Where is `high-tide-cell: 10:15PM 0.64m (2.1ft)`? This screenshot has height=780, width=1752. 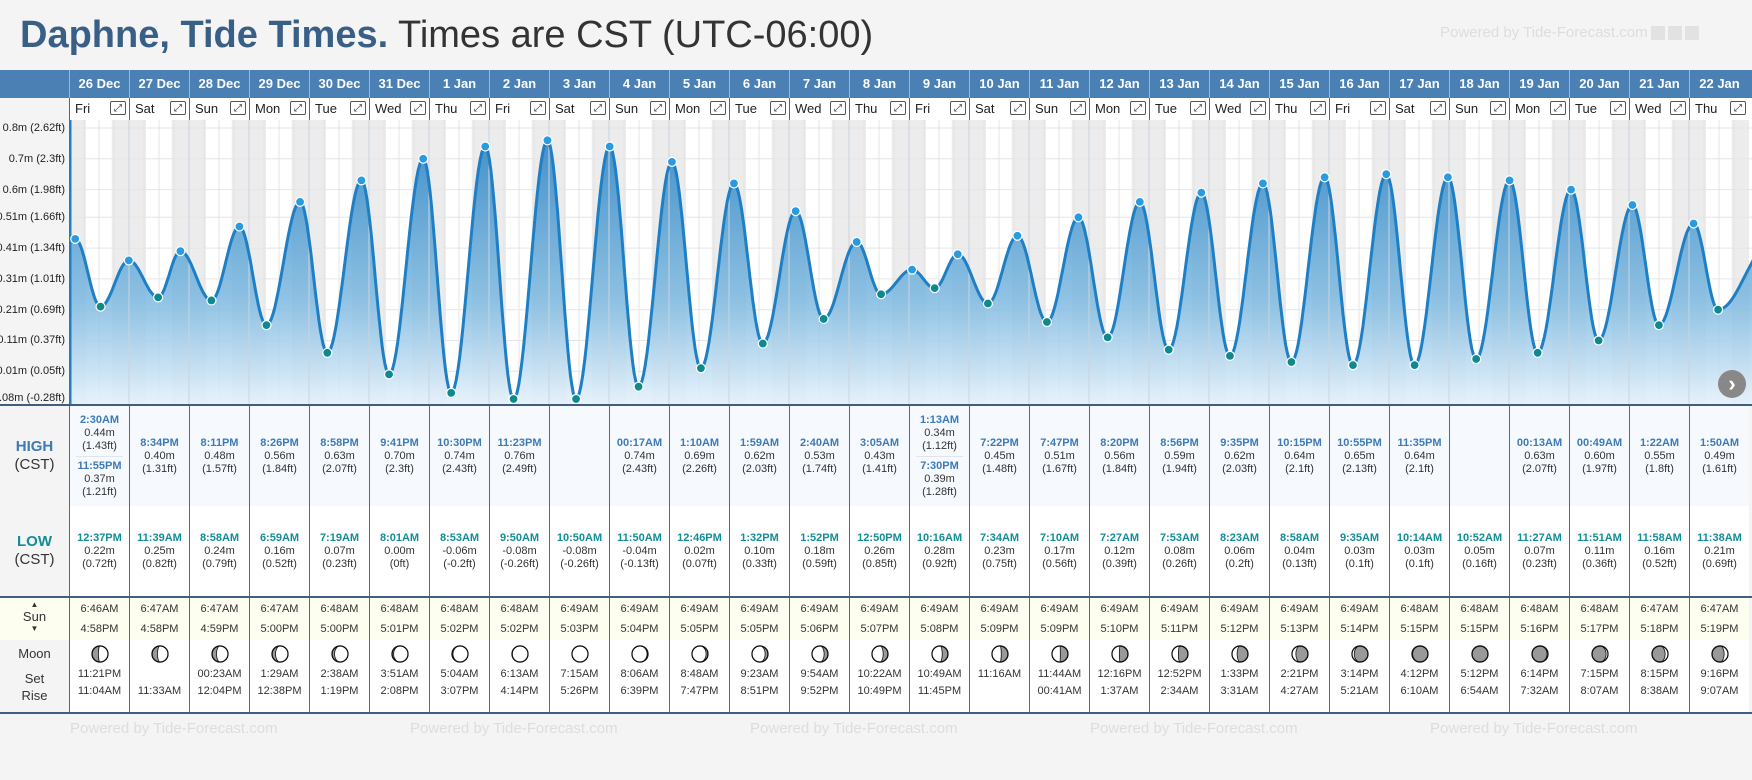
high-tide-cell: 10:15PM 0.64m (2.1ft) is located at coordinates (1299, 456).